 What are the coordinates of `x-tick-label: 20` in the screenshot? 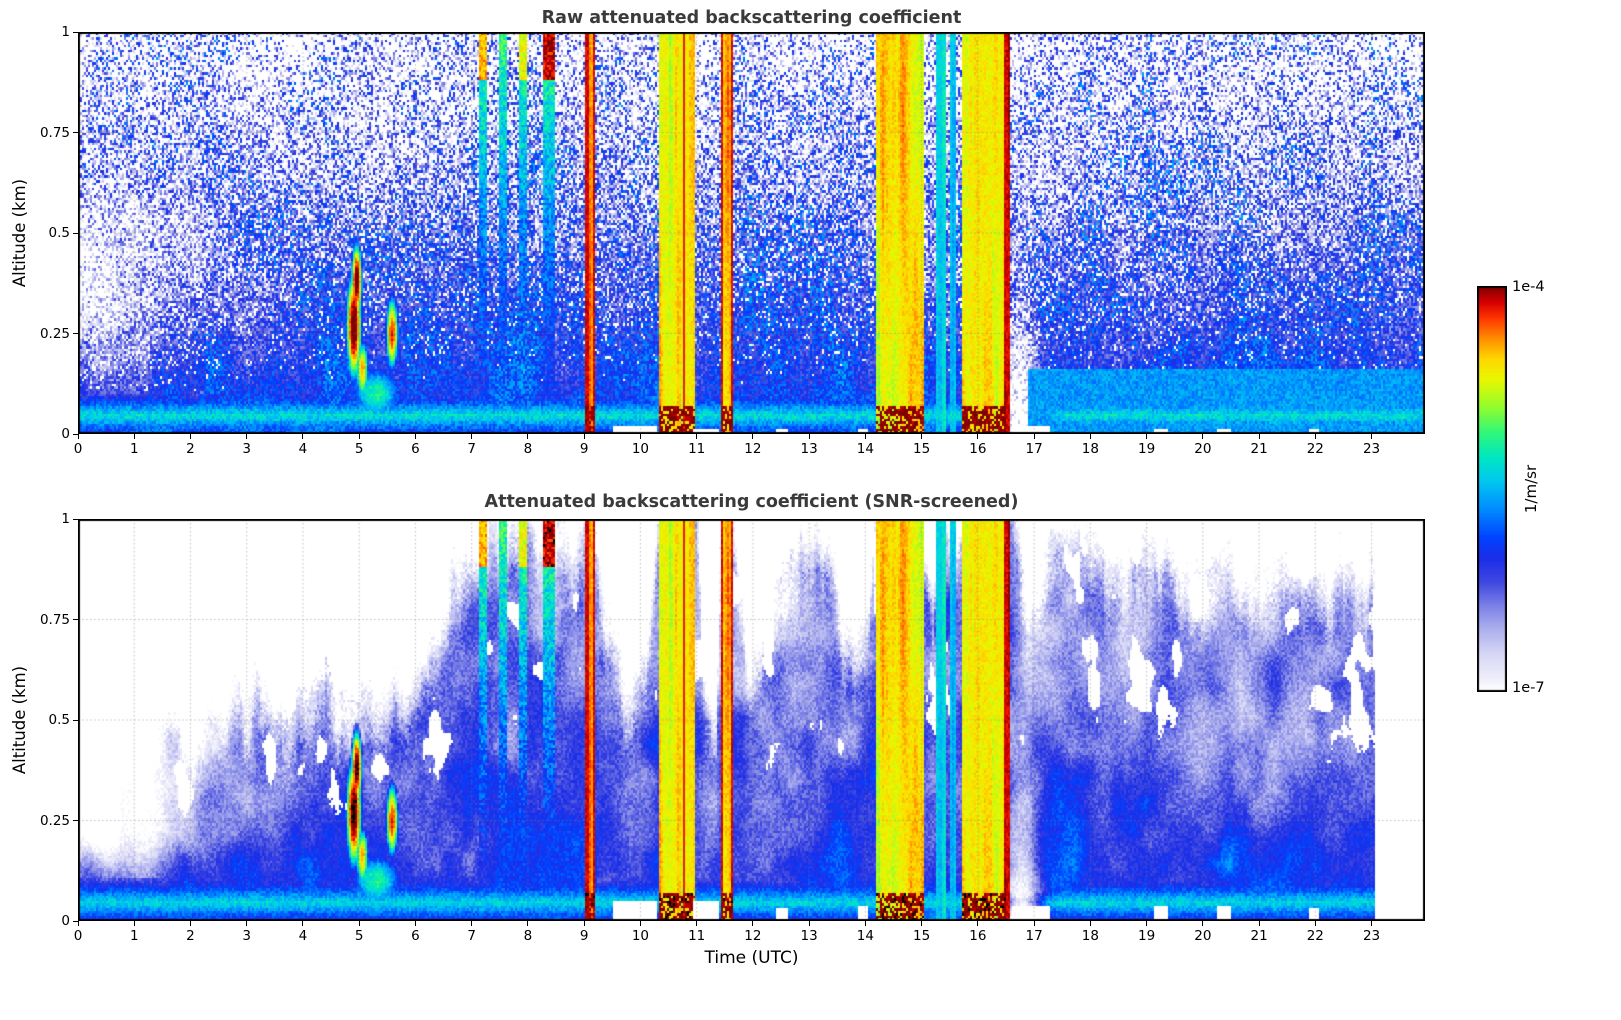 It's located at (1203, 449).